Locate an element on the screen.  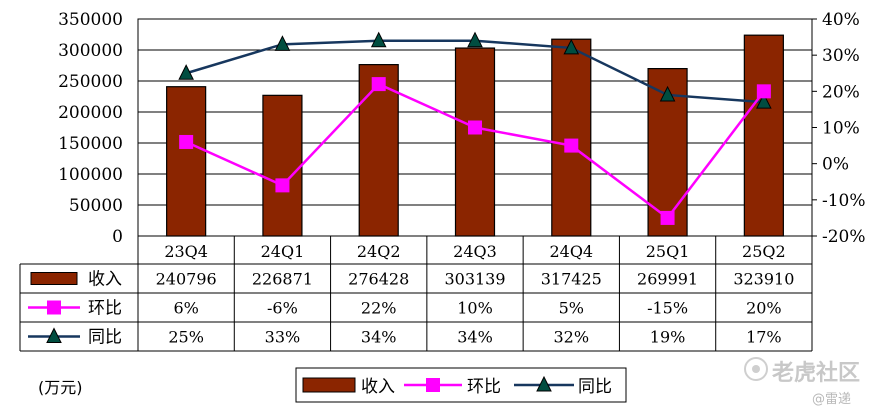
legend-label-yoy: 同比 is located at coordinates (595, 387).